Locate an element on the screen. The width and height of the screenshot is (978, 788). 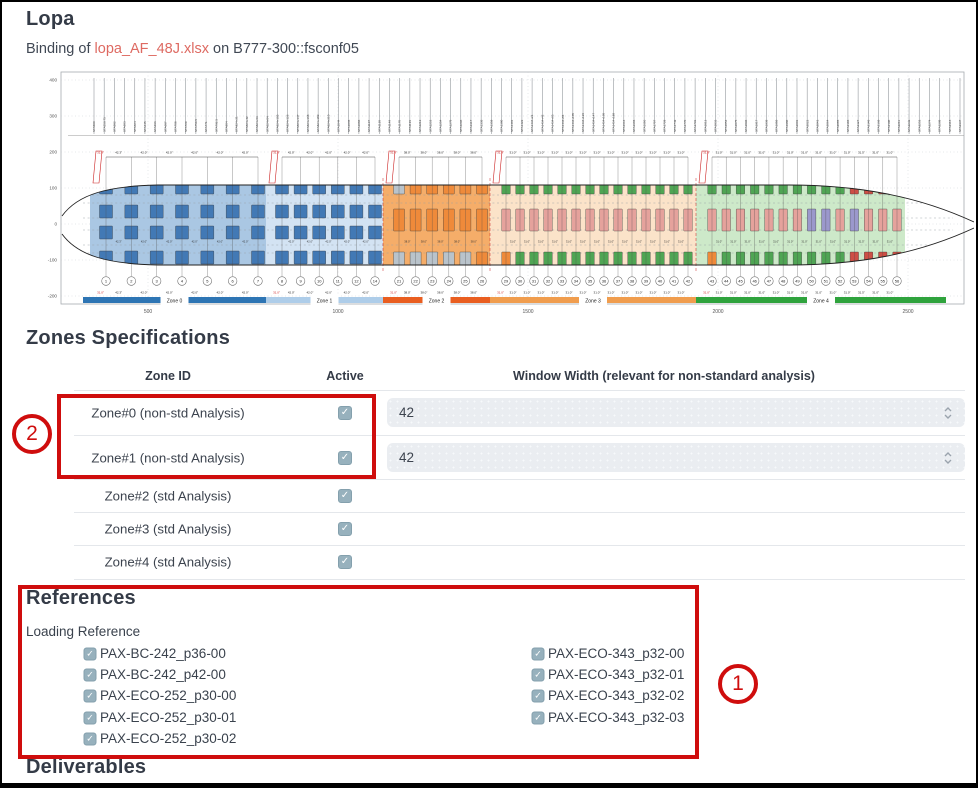
binding-suffix: on B777-300::fsconf05 is located at coordinates (283, 49).